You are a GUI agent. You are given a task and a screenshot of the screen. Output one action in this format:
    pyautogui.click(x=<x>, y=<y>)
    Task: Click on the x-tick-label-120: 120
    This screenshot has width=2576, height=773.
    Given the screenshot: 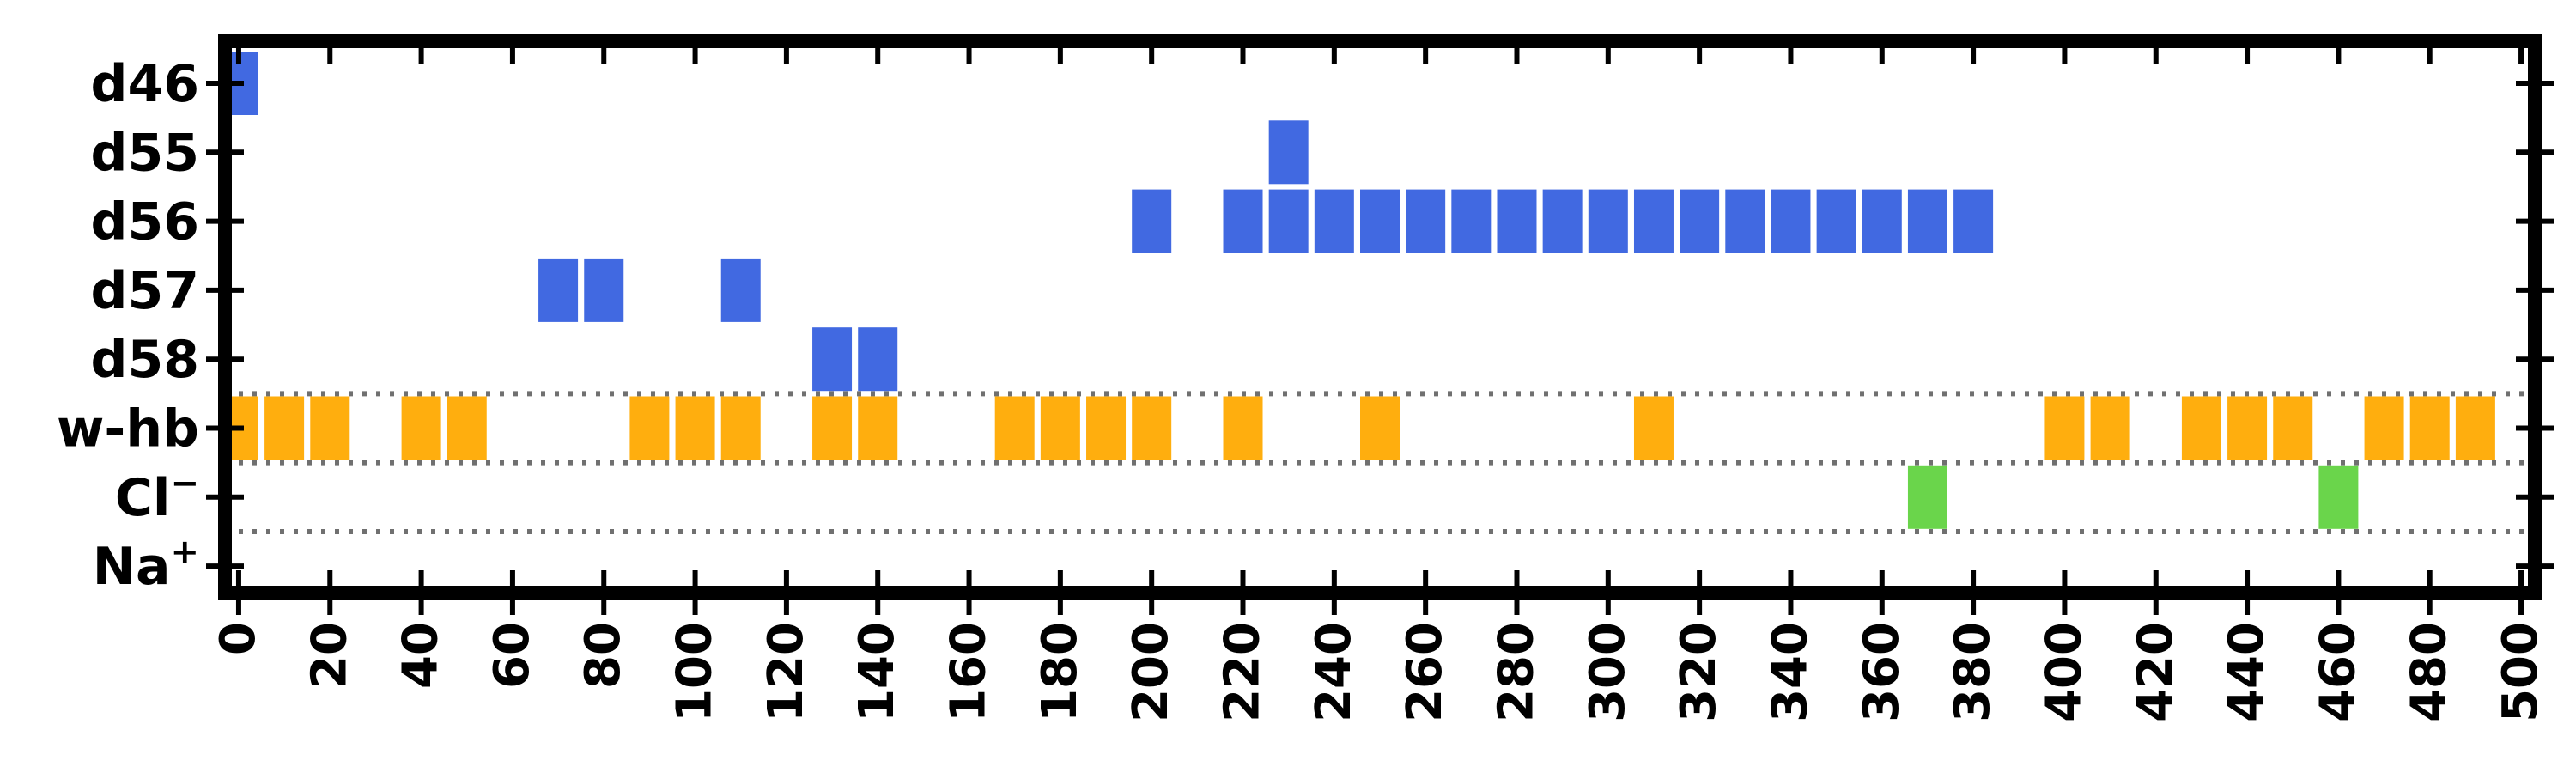 What is the action you would take?
    pyautogui.click(x=786, y=672)
    